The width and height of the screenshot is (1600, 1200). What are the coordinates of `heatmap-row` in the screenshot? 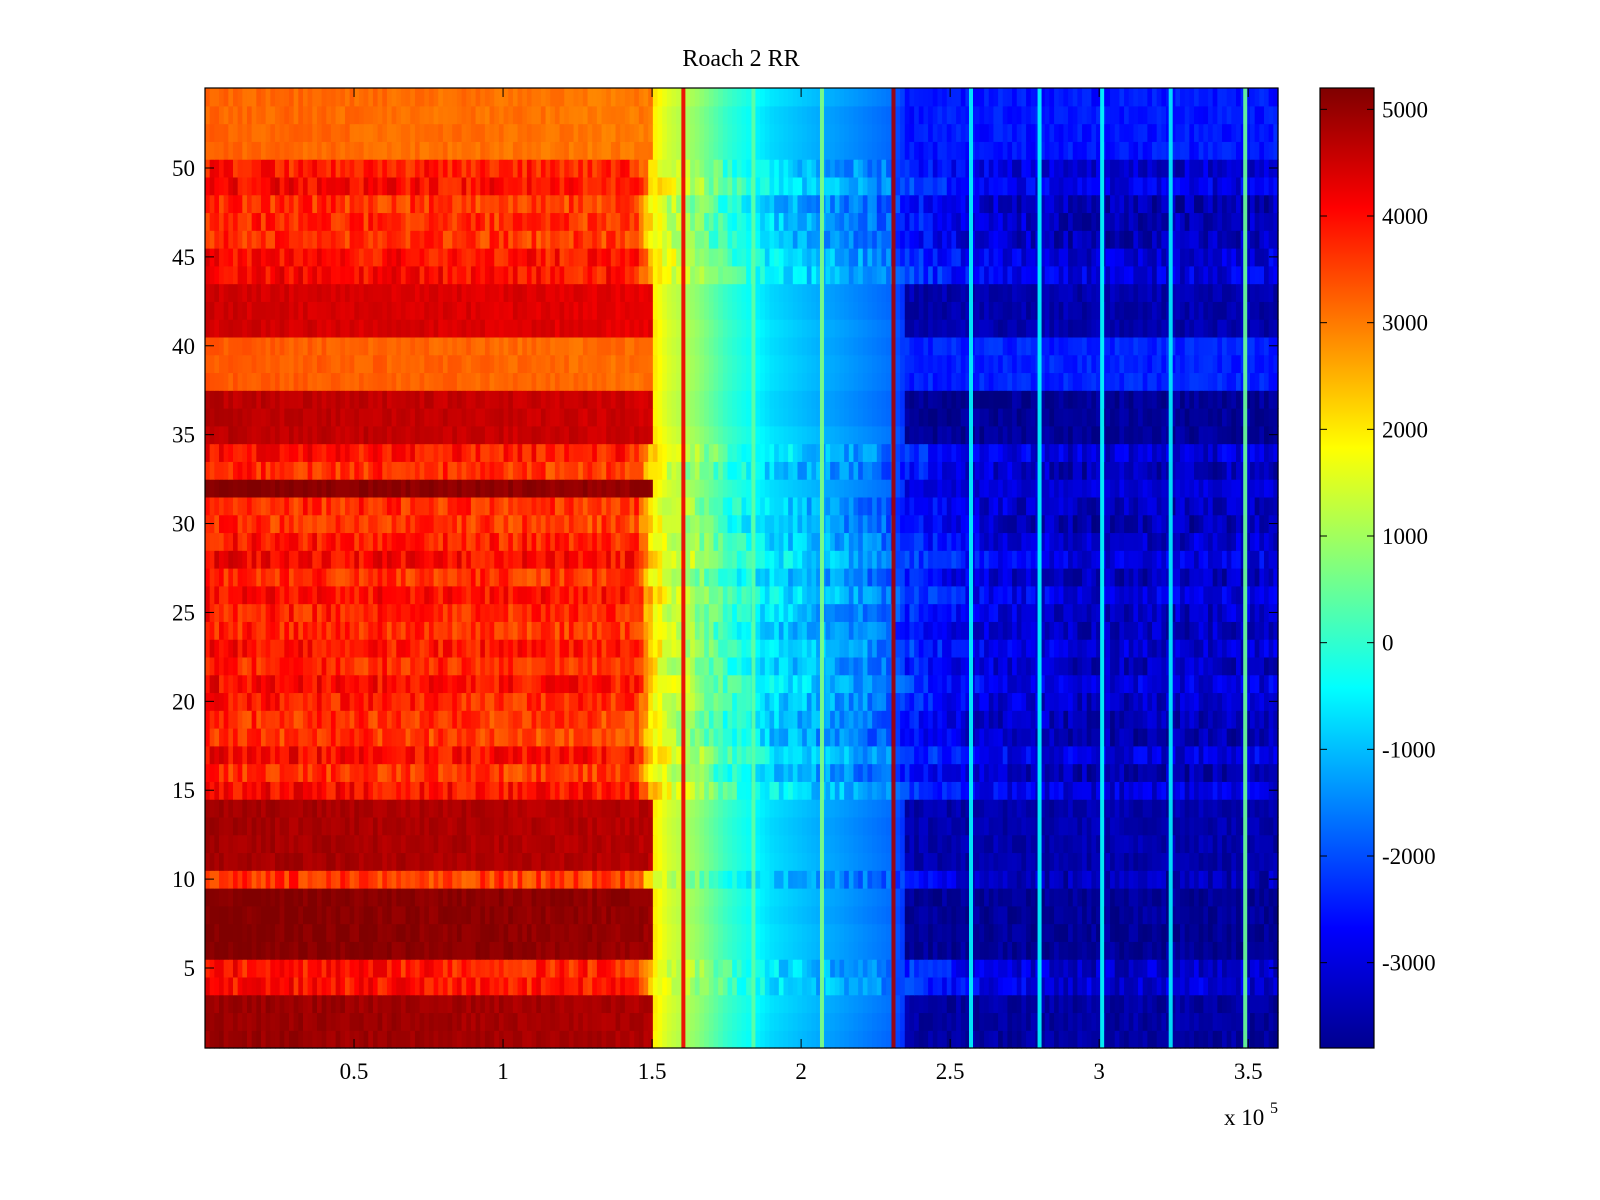 It's located at (742, 1039).